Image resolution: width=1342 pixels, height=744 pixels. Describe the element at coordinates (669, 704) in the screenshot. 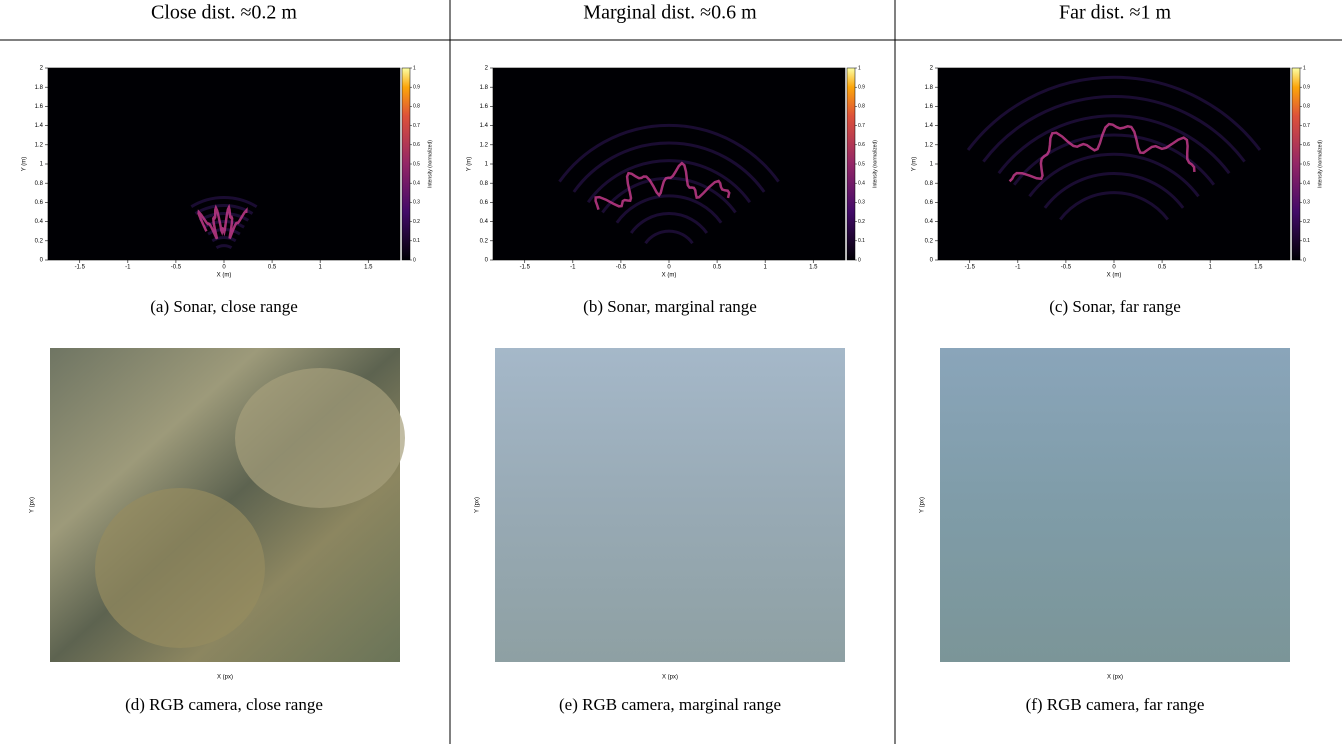

I see `caption: (e) RGB camera, marginal range` at that location.